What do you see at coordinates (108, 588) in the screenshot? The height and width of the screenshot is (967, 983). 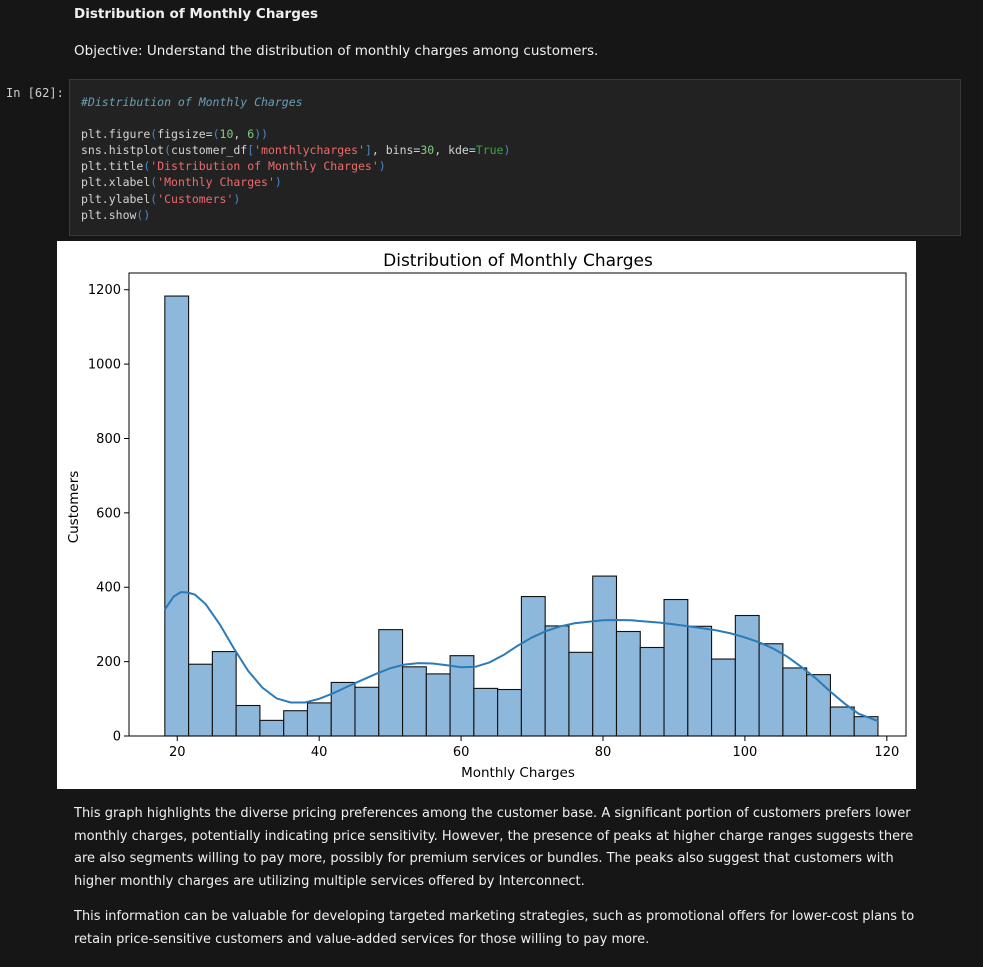 I see `y-tick-label: 400` at bounding box center [108, 588].